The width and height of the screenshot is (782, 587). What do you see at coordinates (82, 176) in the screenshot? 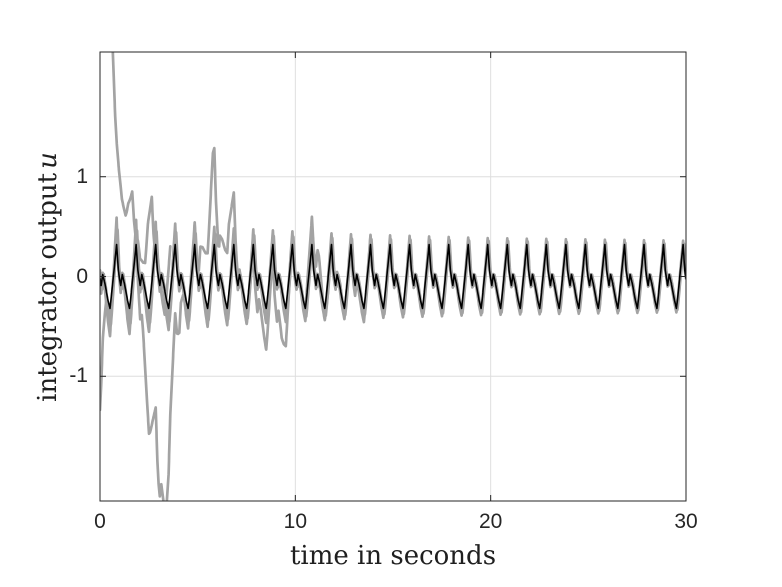
I see `y-tick-label-1: 1` at bounding box center [82, 176].